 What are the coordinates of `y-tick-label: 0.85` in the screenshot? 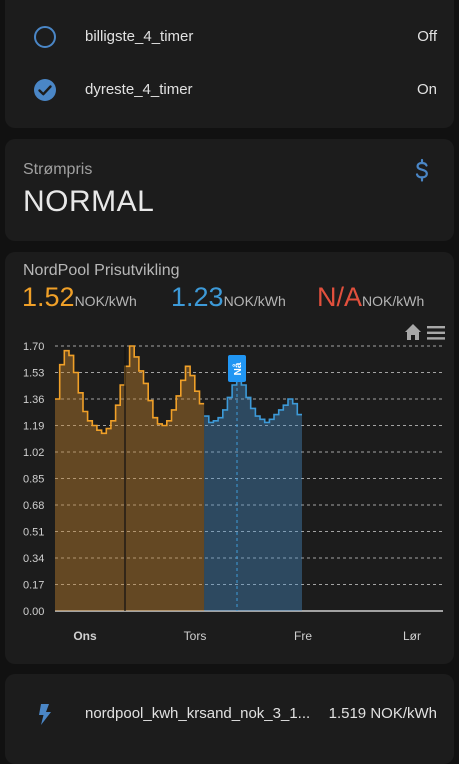 It's located at (33, 480).